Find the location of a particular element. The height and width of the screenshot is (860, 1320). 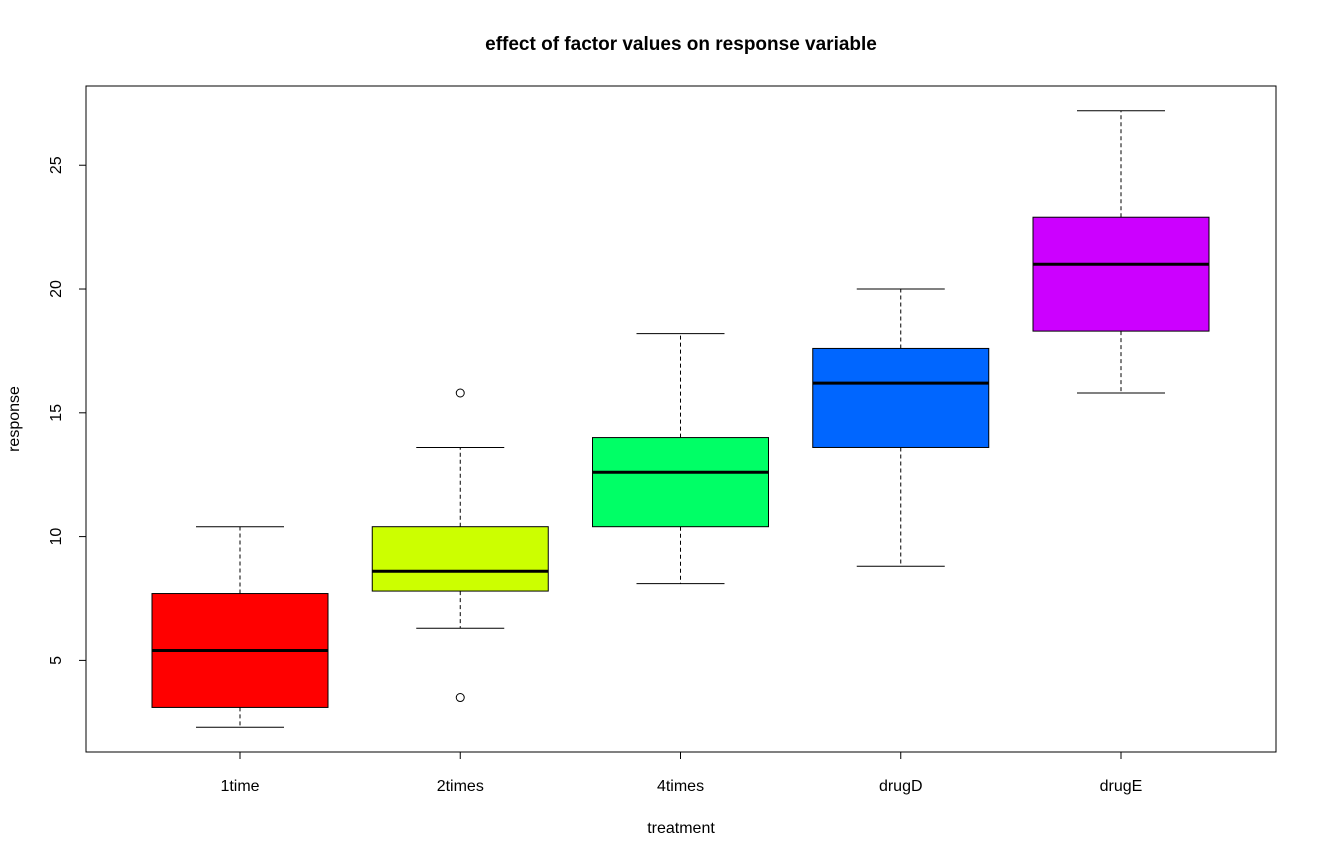

x-axis-label: treatment is located at coordinates (681, 828).